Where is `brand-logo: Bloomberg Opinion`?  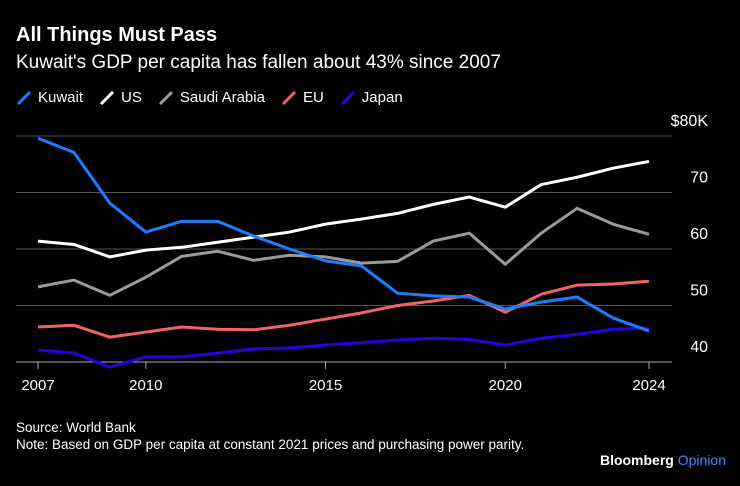
brand-logo: Bloomberg Opinion is located at coordinates (663, 460).